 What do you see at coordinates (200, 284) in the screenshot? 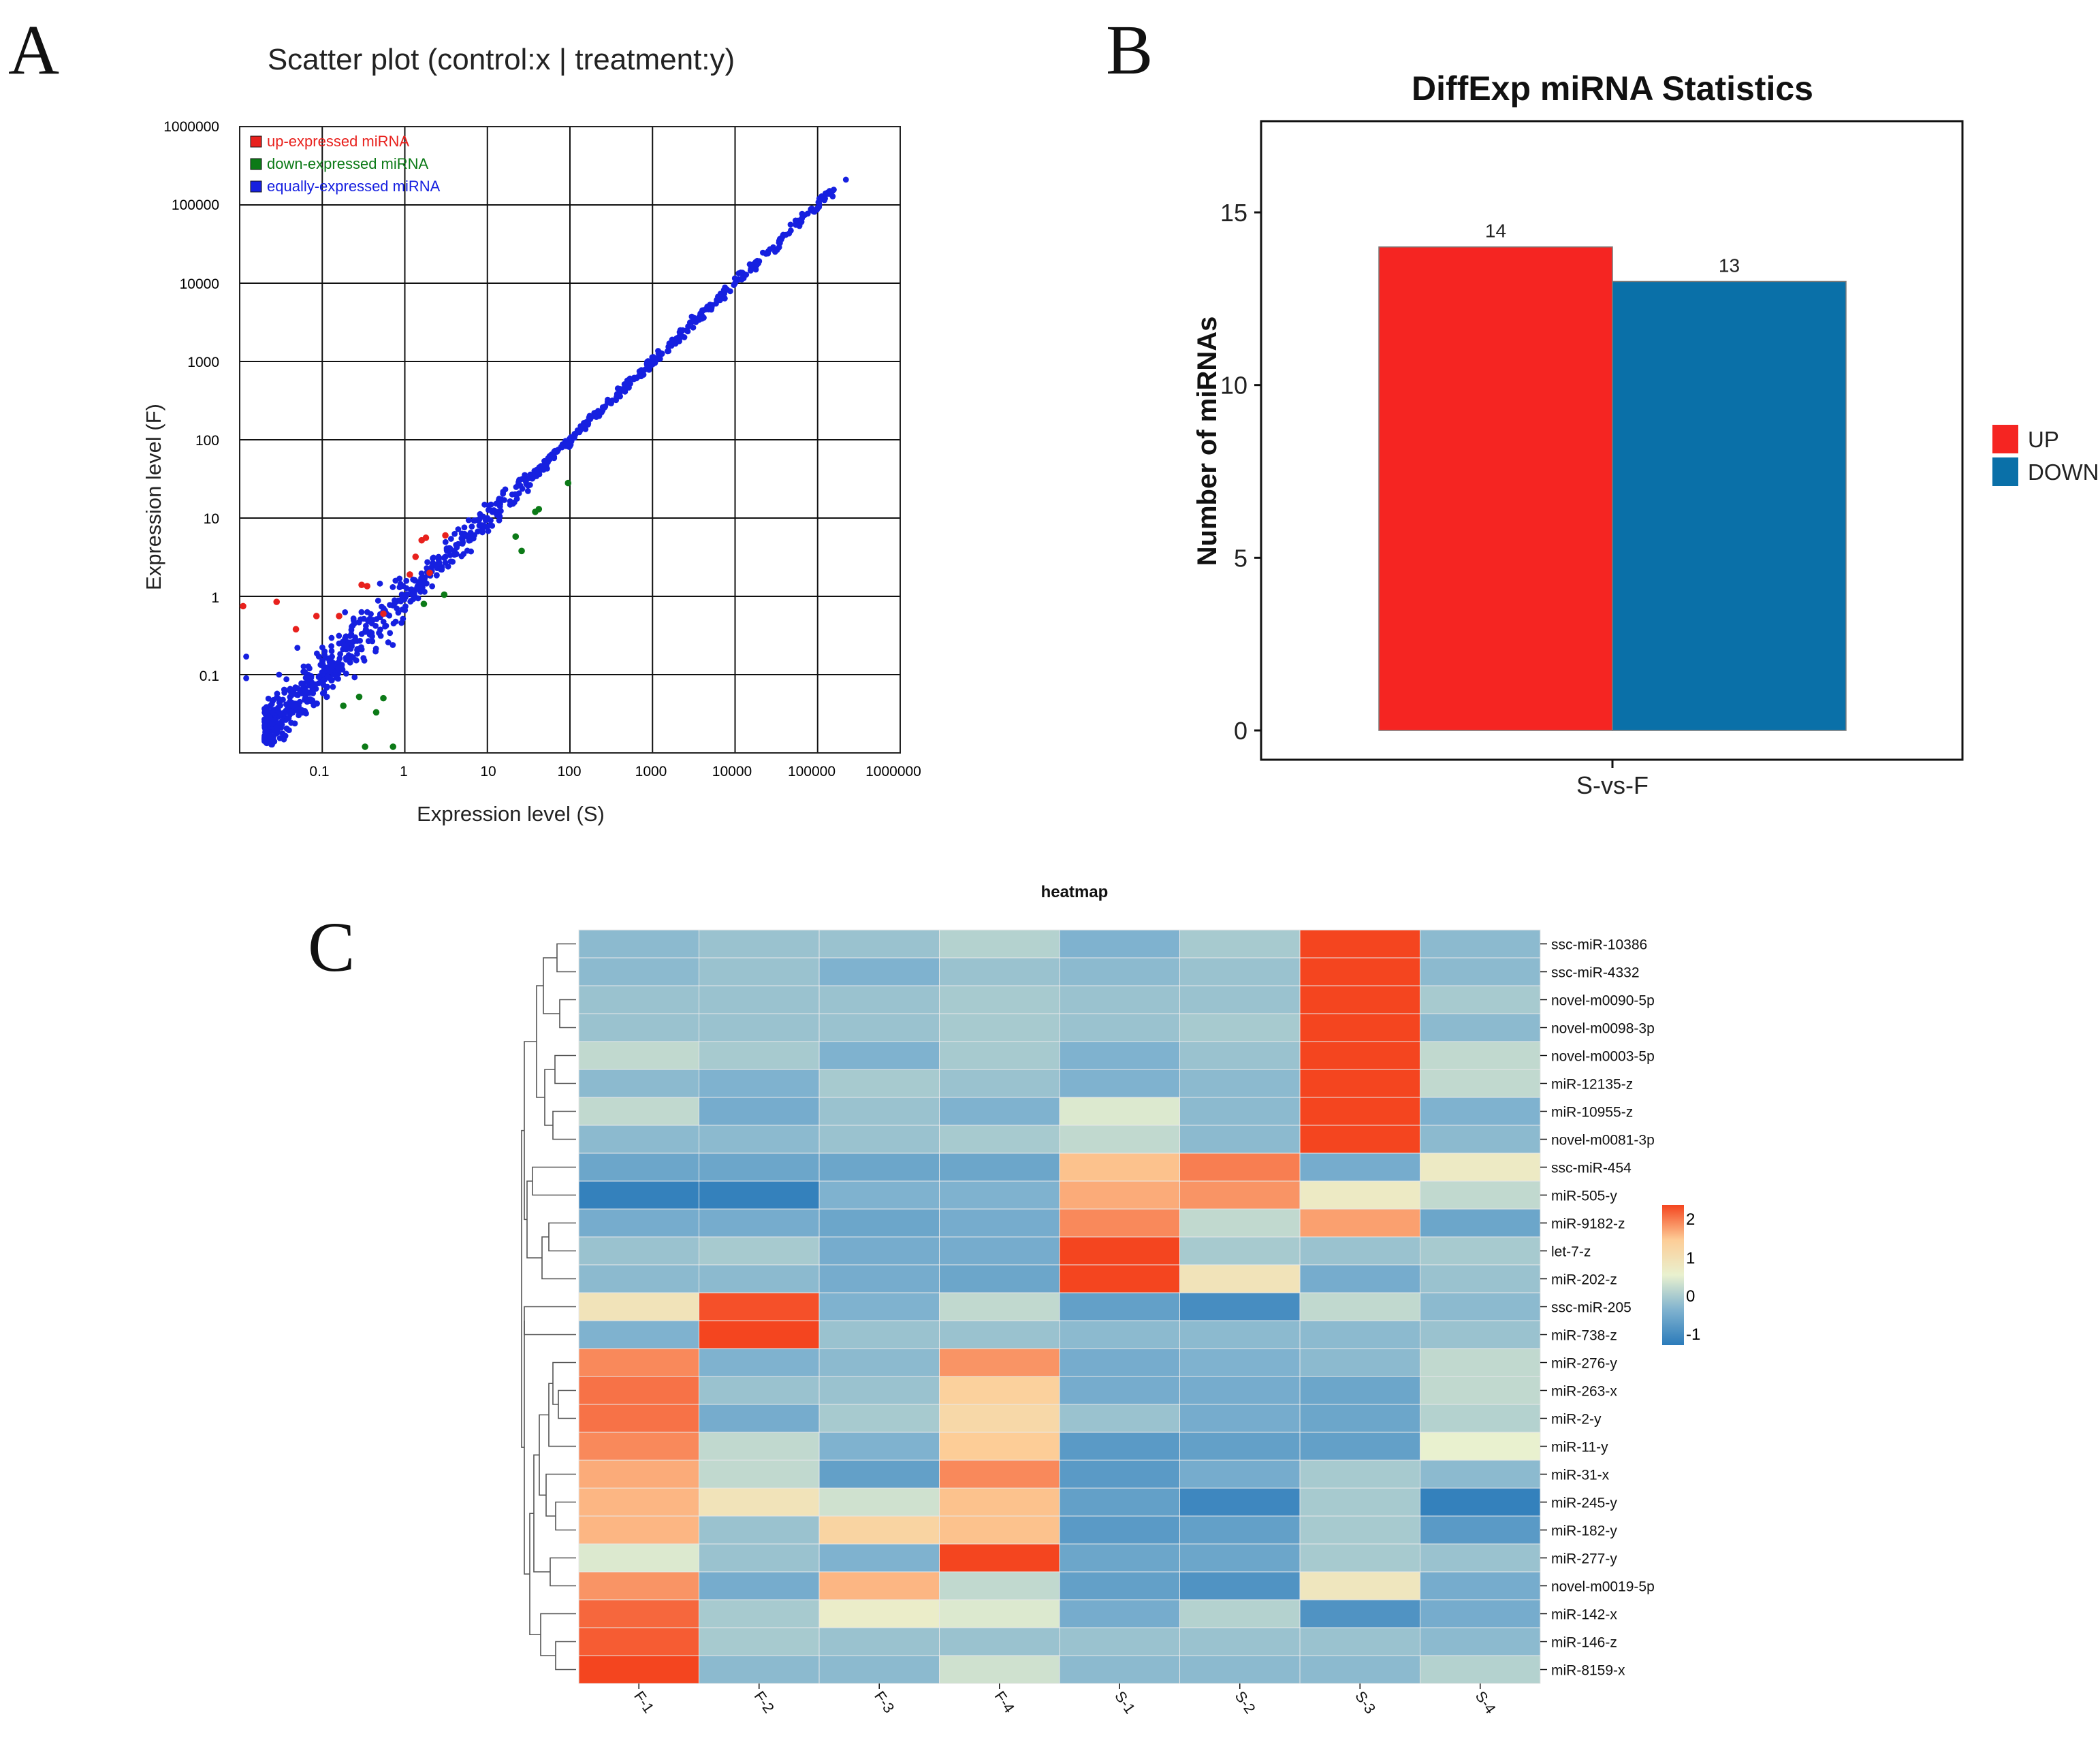
I see `scatter-y-tick: 10000` at bounding box center [200, 284].